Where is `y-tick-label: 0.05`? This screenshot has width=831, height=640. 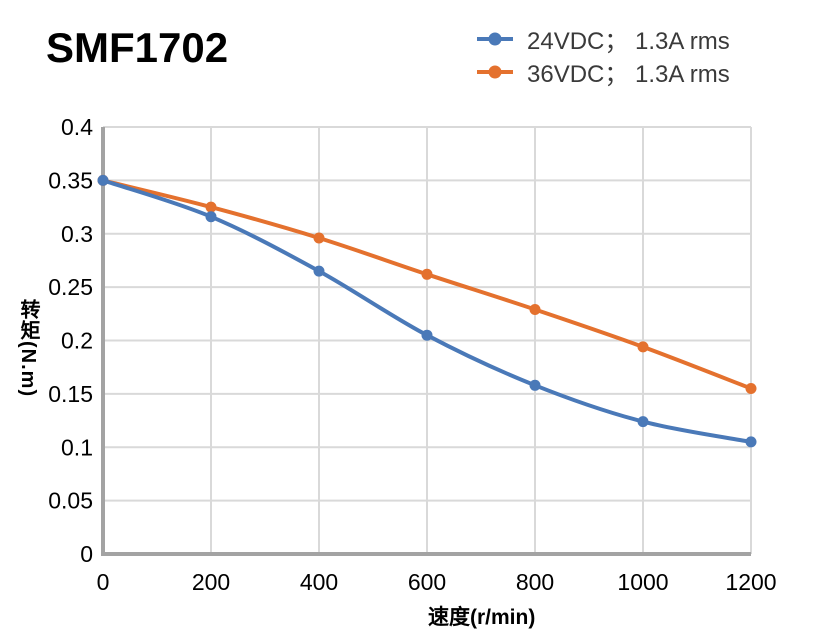
y-tick-label: 0.05 is located at coordinates (70, 501).